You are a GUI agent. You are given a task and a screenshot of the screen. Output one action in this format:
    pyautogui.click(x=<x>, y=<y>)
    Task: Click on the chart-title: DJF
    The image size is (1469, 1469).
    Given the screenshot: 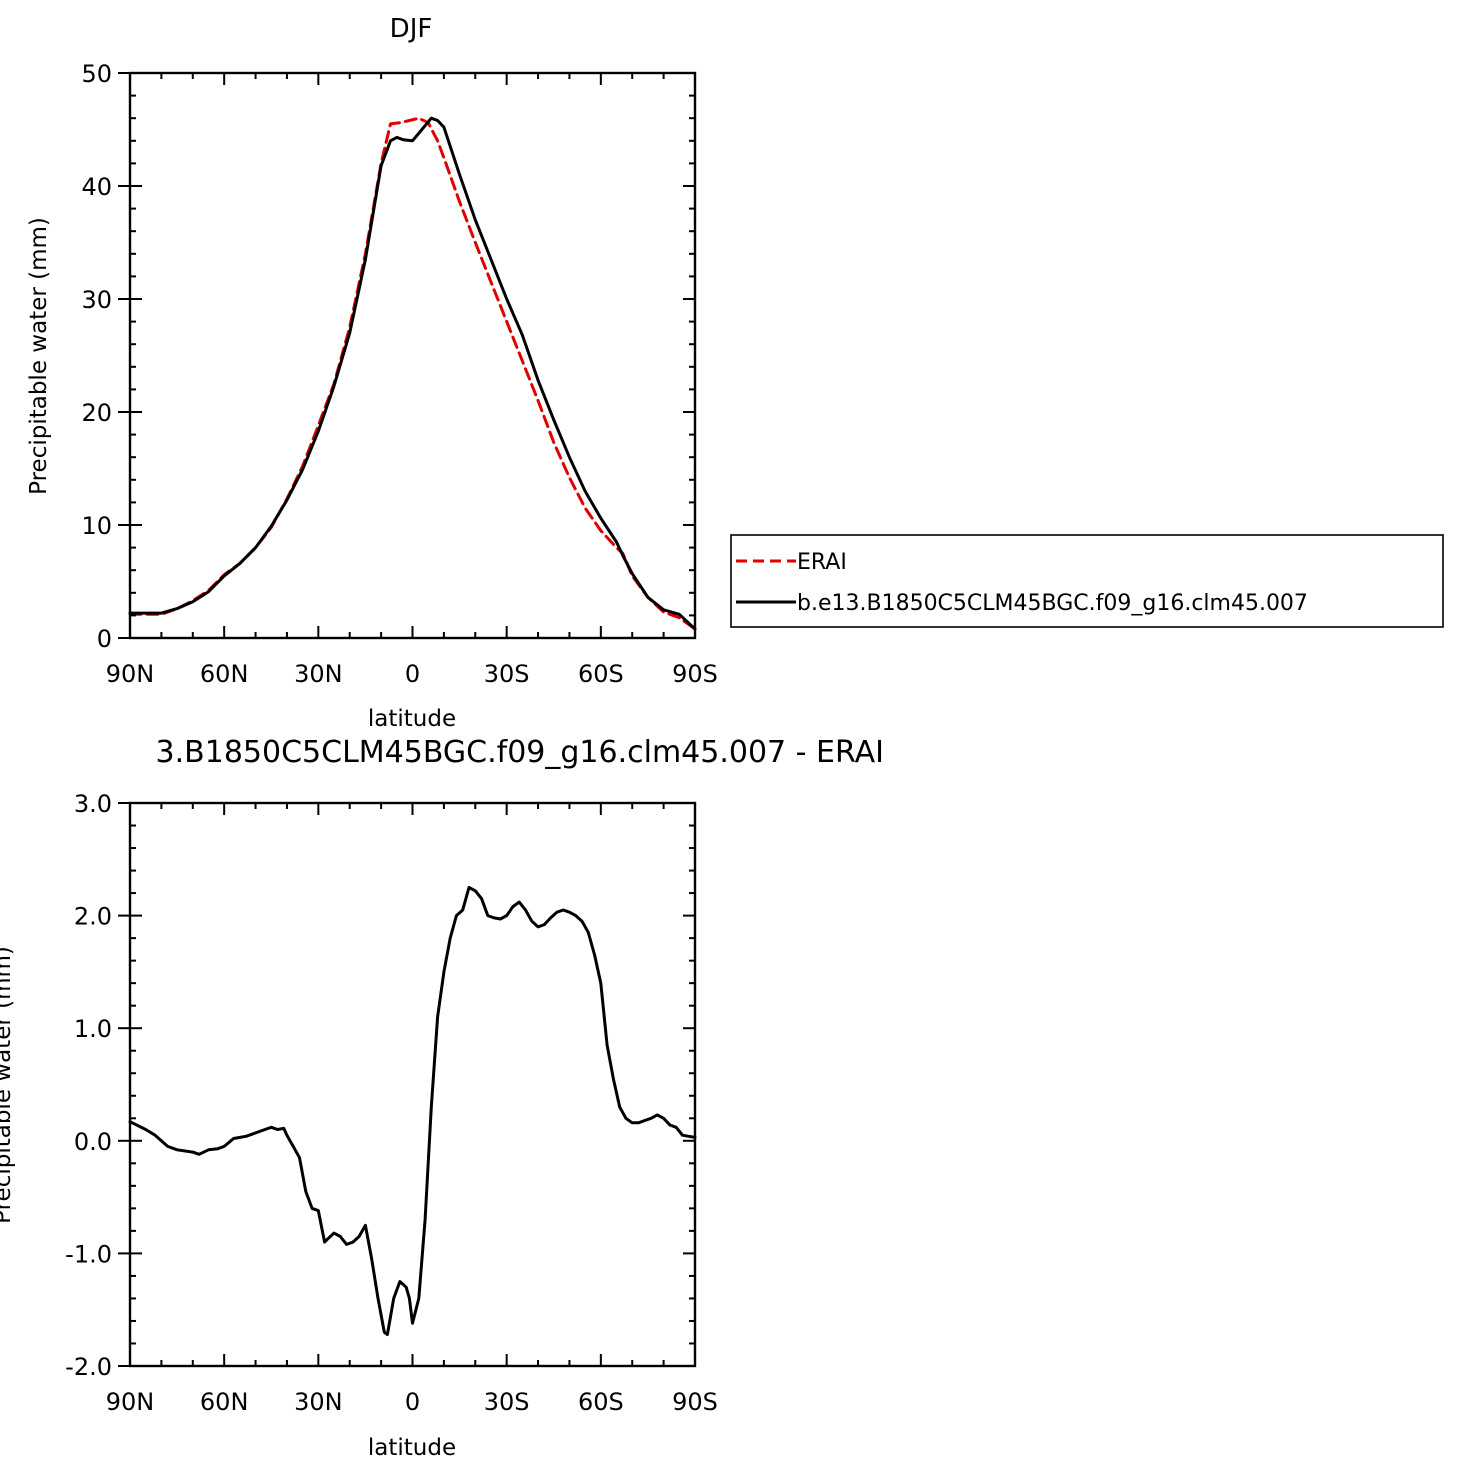 What is the action you would take?
    pyautogui.click(x=411, y=29)
    